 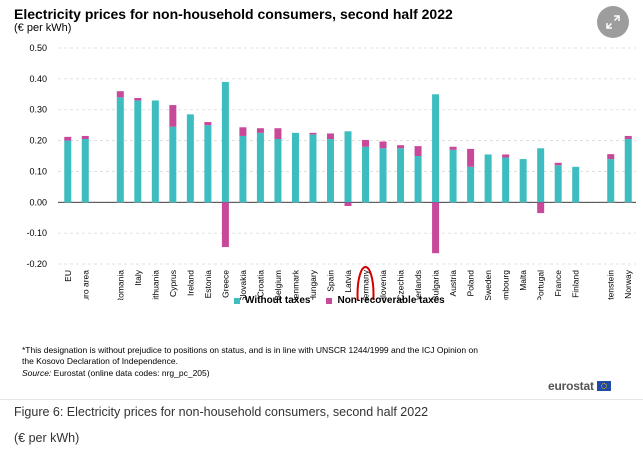 What do you see at coordinates (130, 373) in the screenshot?
I see `source-text: Eurostat (online data codes: nrg_pc_205)` at bounding box center [130, 373].